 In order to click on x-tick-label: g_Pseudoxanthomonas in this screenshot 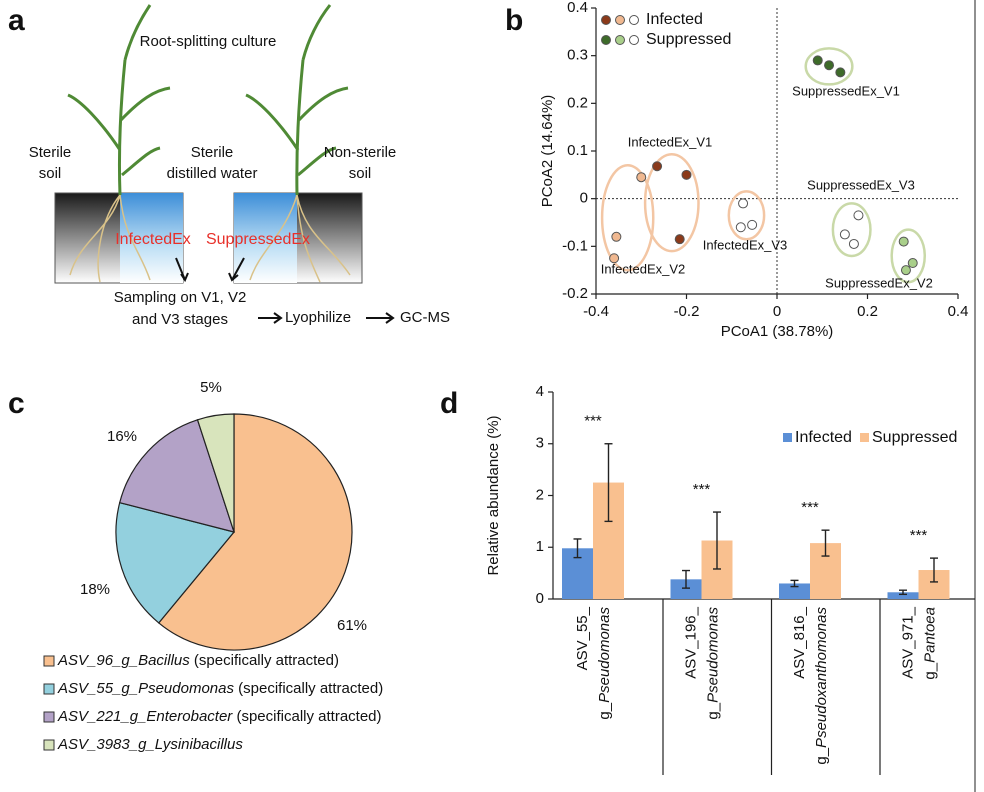, I will do `click(821, 686)`.